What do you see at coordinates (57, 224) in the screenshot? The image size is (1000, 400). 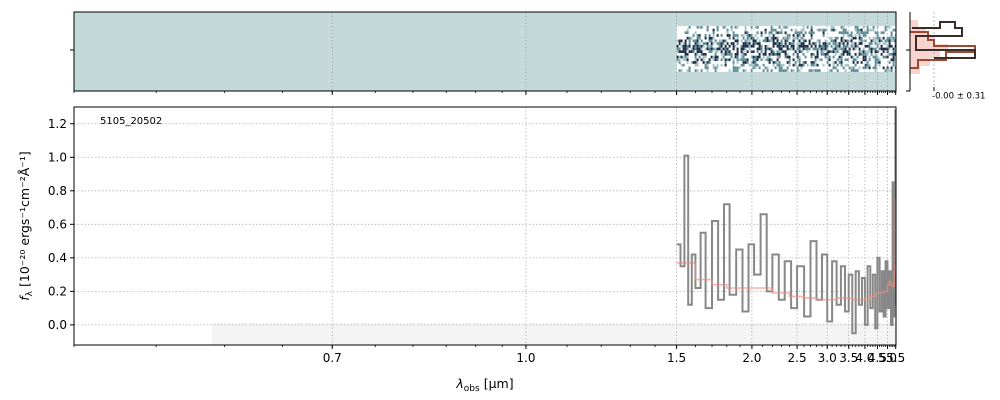 I see `ytick-label-0.6: 0.6` at bounding box center [57, 224].